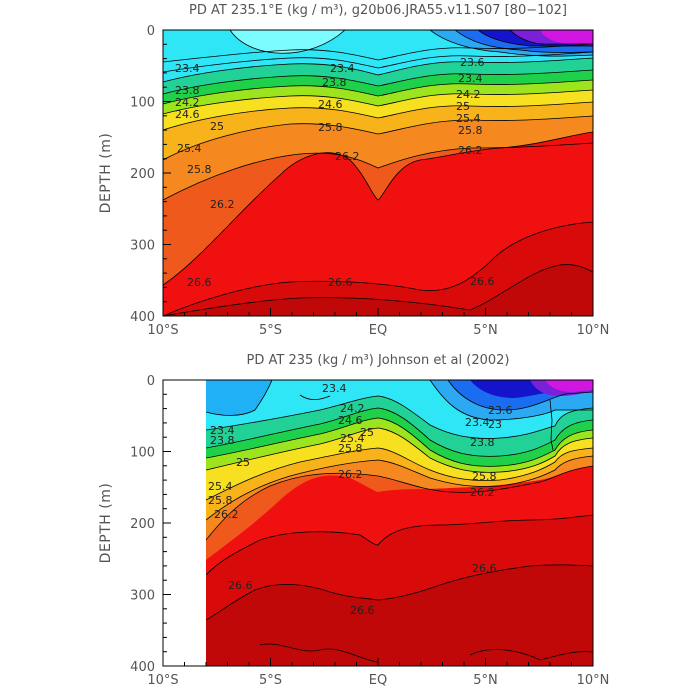 Image resolution: width=700 pixels, height=700 pixels. I want to click on band-deep-red, so click(378, 269).